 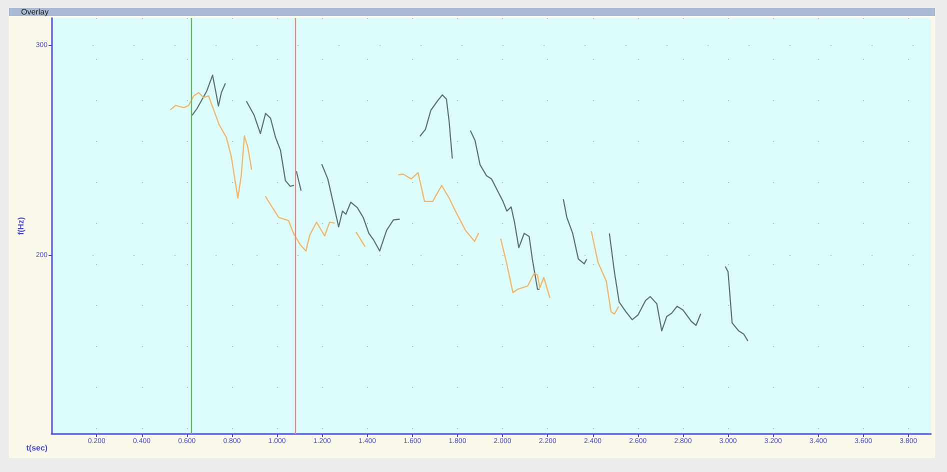 What do you see at coordinates (21, 225) in the screenshot?
I see `y-axis-title: f(Hz)` at bounding box center [21, 225].